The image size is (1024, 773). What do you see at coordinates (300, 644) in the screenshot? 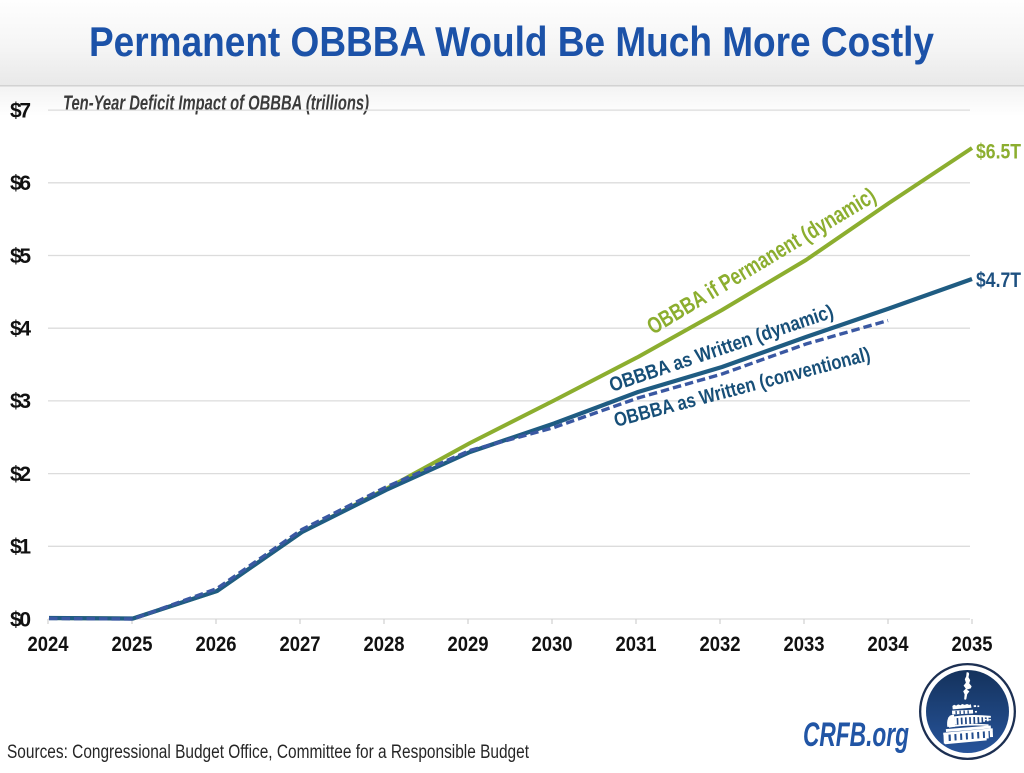
I see `svg-text: 2027` at bounding box center [300, 644].